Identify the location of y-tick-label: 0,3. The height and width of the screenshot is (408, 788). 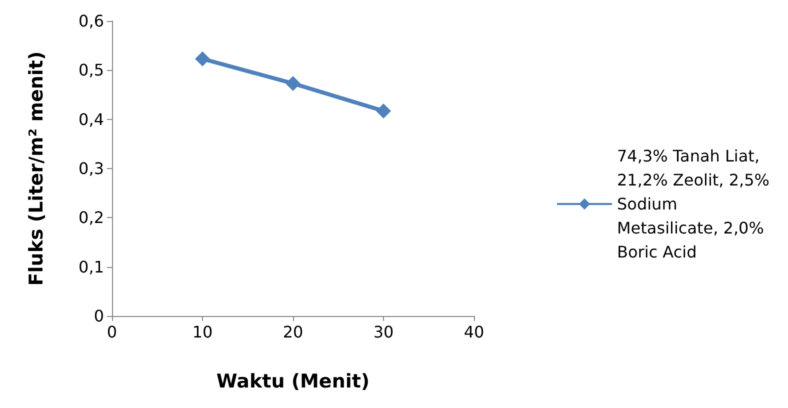
(91, 168).